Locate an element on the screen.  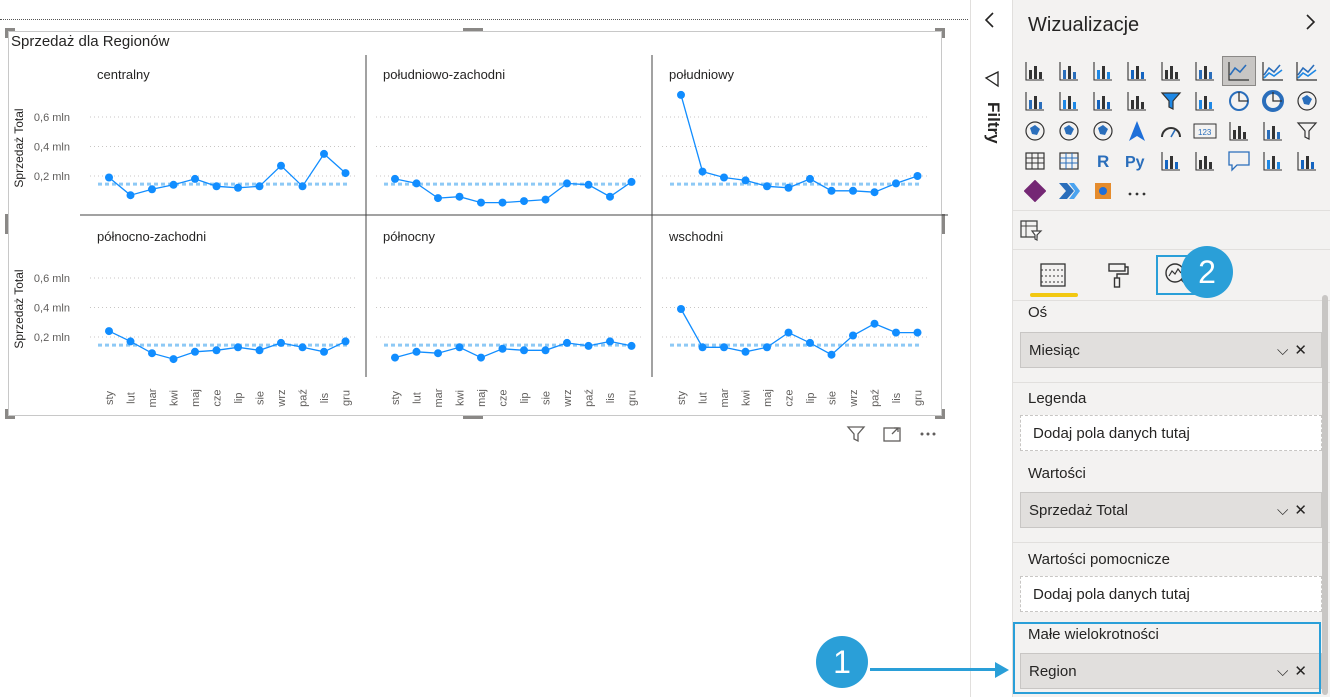
azure-map-icon is located at coordinates (1137, 131).